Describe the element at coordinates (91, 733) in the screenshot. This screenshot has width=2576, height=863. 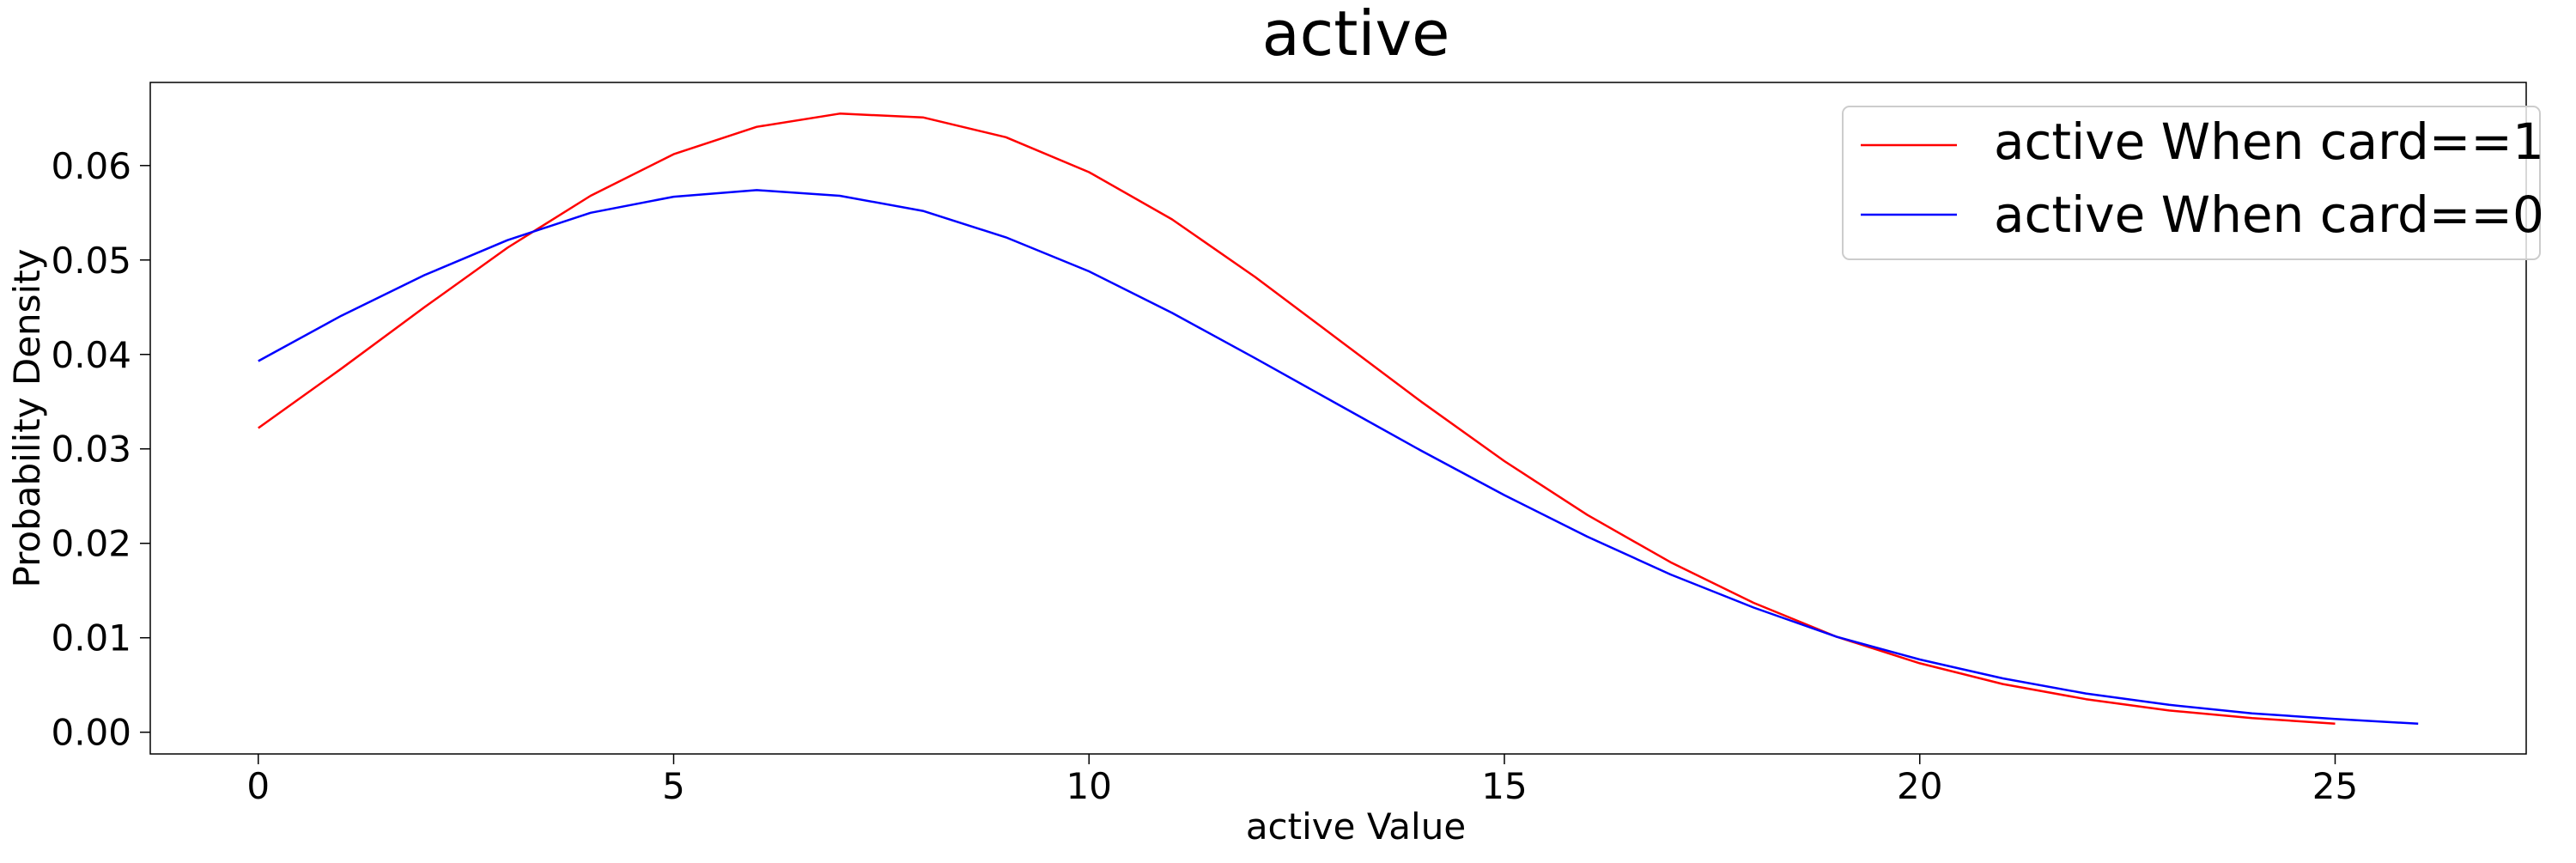
I see `y-tick-label: 0.00` at that location.